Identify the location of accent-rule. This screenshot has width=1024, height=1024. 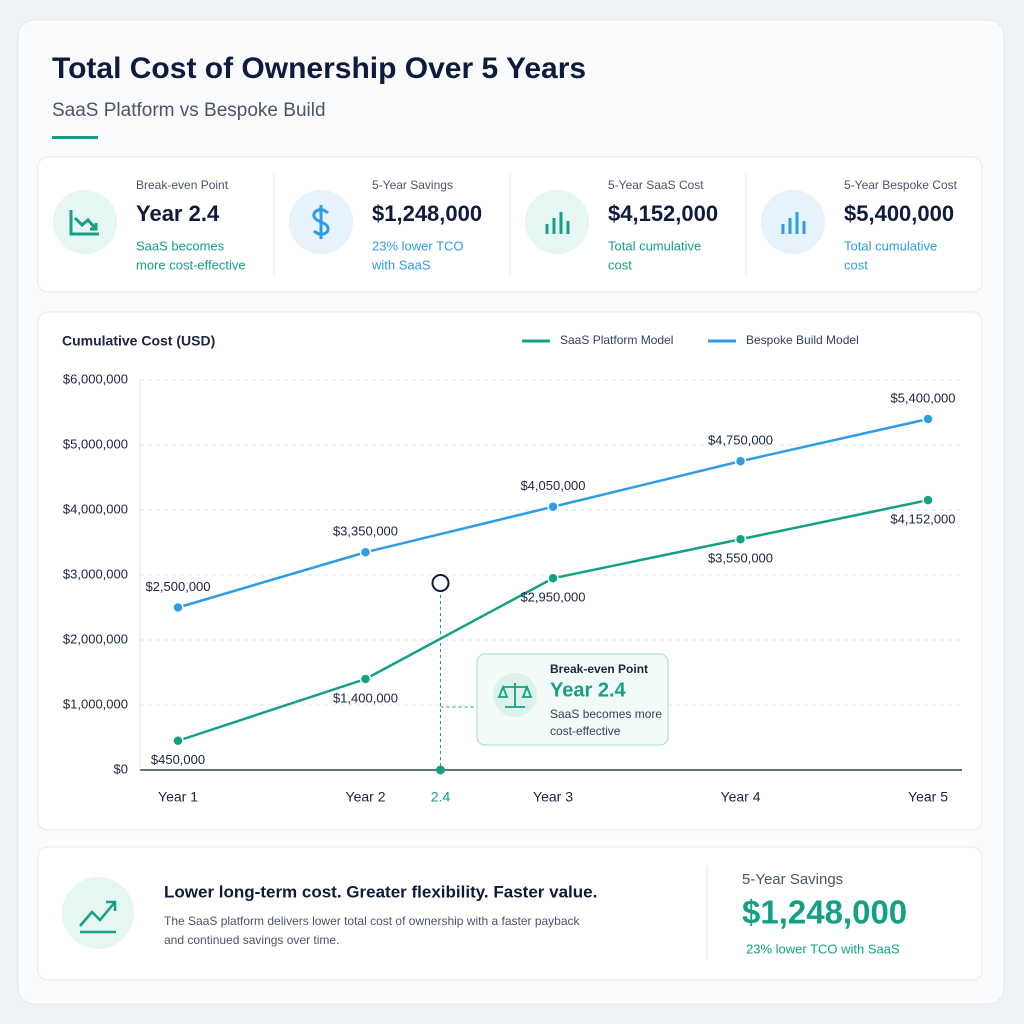
(75, 137).